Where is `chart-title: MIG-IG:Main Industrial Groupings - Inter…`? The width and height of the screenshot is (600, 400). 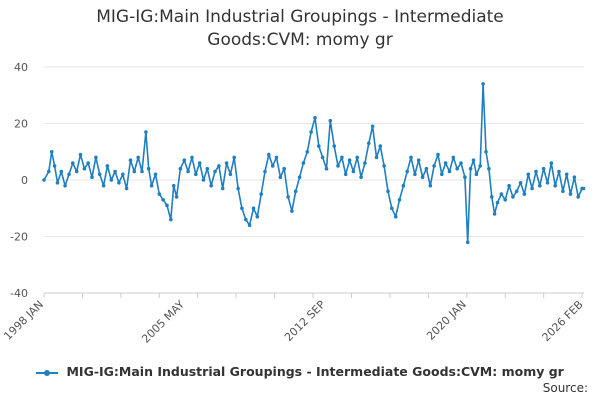 chart-title: MIG-IG:Main Industrial Groupings - Inter… is located at coordinates (300, 29).